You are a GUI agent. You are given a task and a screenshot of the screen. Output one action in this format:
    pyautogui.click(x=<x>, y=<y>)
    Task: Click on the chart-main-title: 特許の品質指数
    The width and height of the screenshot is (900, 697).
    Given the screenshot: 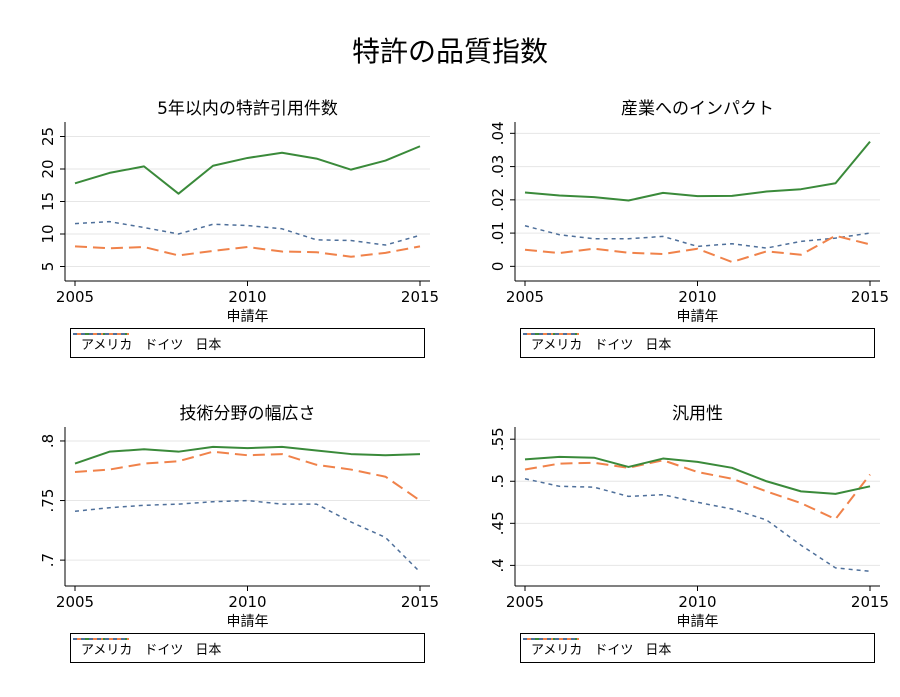 What is the action you would take?
    pyautogui.click(x=449, y=51)
    